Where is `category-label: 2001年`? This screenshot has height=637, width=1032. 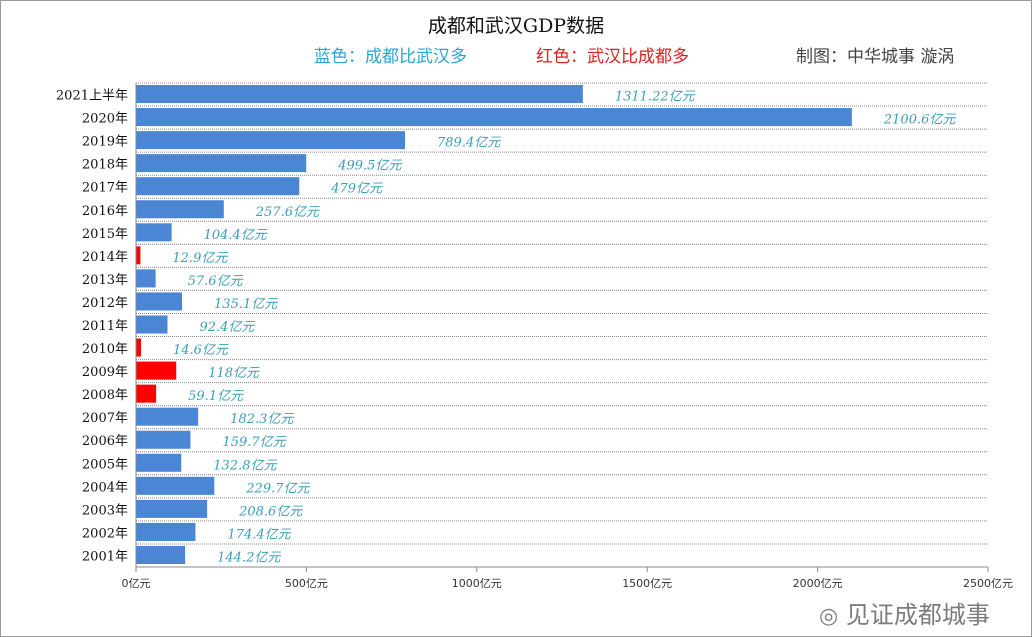 category-label: 2001年 is located at coordinates (105, 556).